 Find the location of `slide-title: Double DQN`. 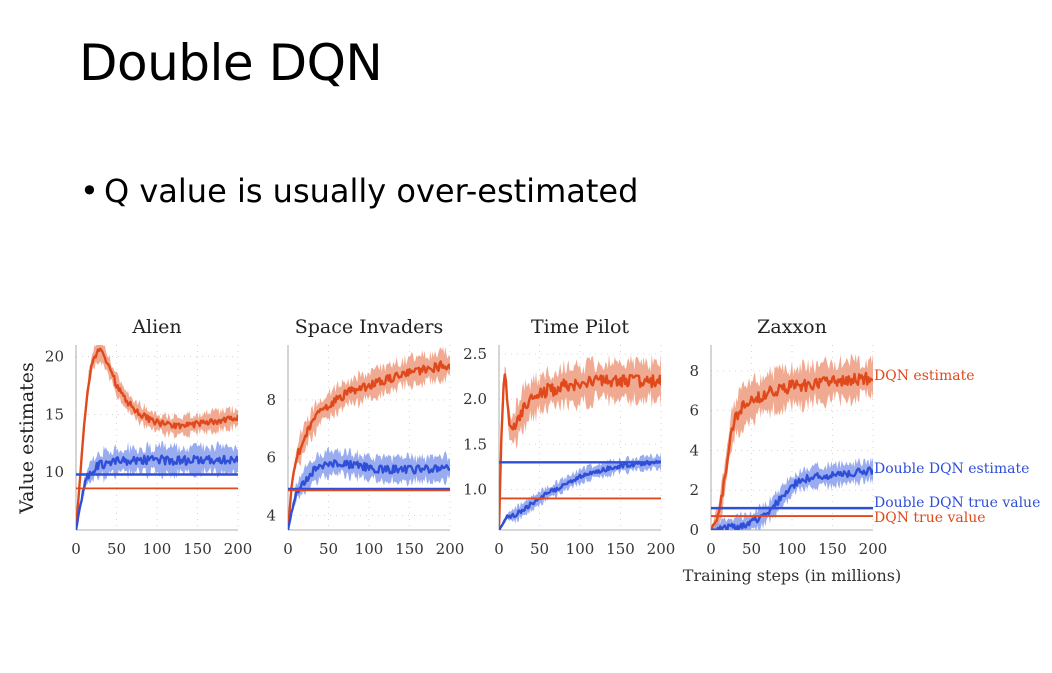

slide-title: Double DQN is located at coordinates (231, 63).